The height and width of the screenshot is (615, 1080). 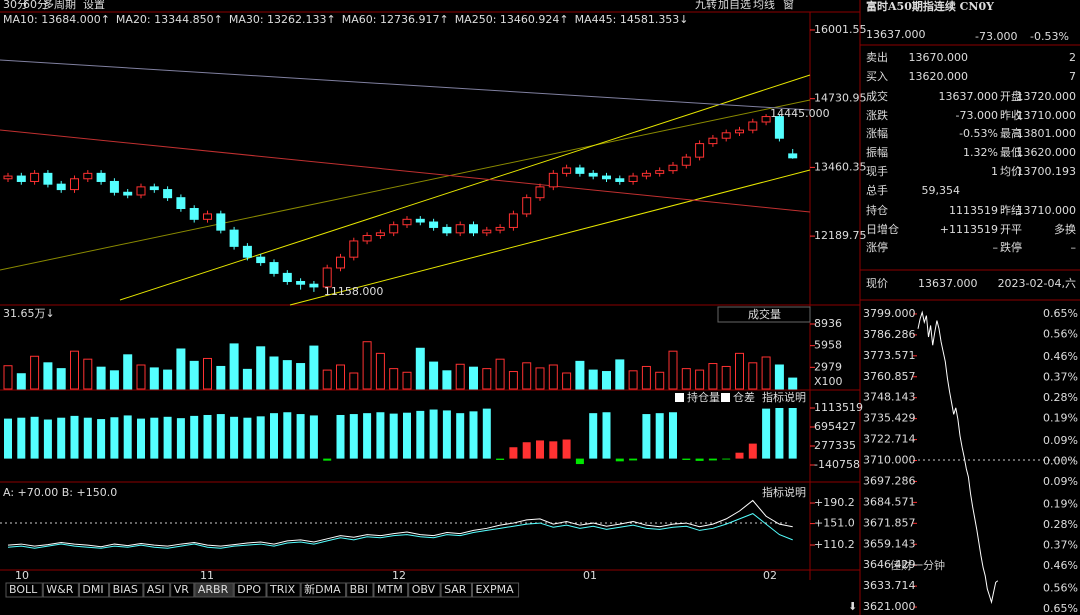 I want to click on indicator-tab: W&R, so click(x=59, y=589).